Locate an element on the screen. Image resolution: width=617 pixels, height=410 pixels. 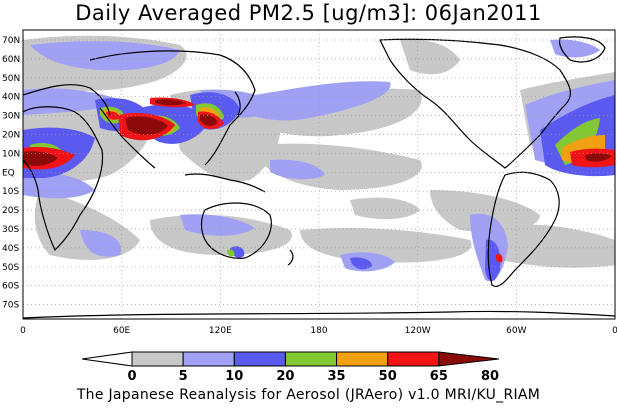
lat-label: 40N is located at coordinates (11, 98).